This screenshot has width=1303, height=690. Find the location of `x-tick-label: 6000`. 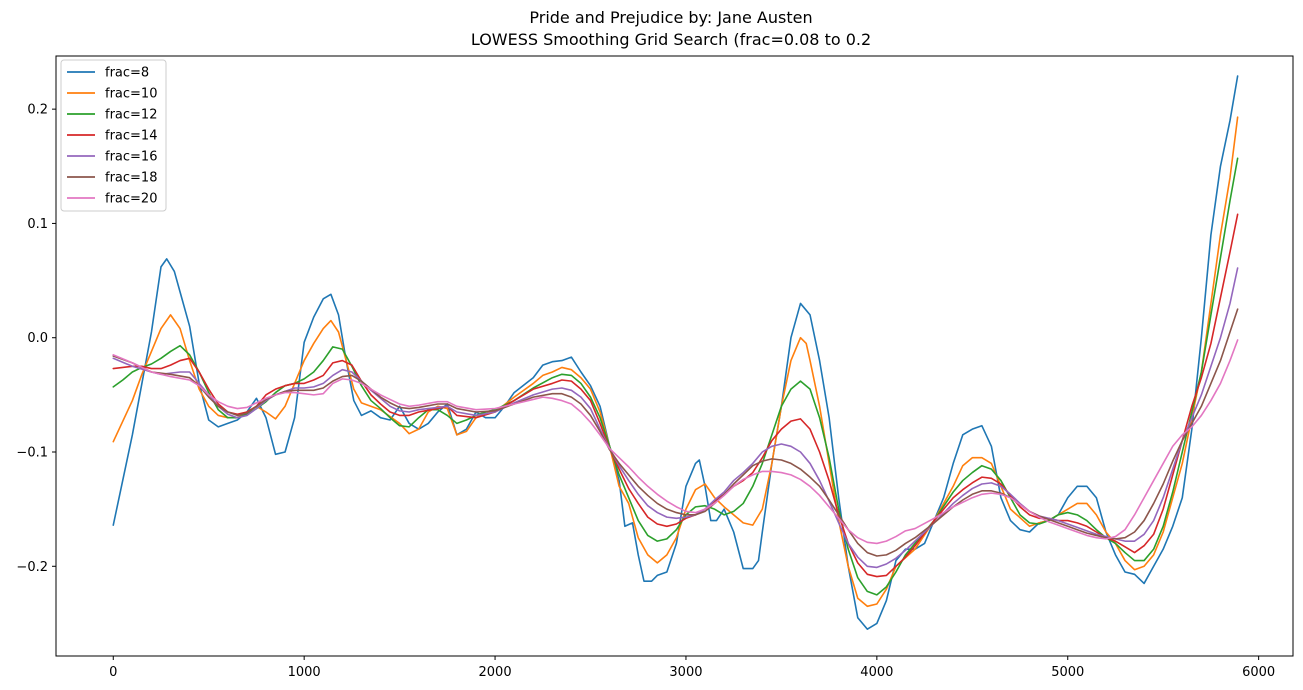

x-tick-label: 6000 is located at coordinates (1258, 672).